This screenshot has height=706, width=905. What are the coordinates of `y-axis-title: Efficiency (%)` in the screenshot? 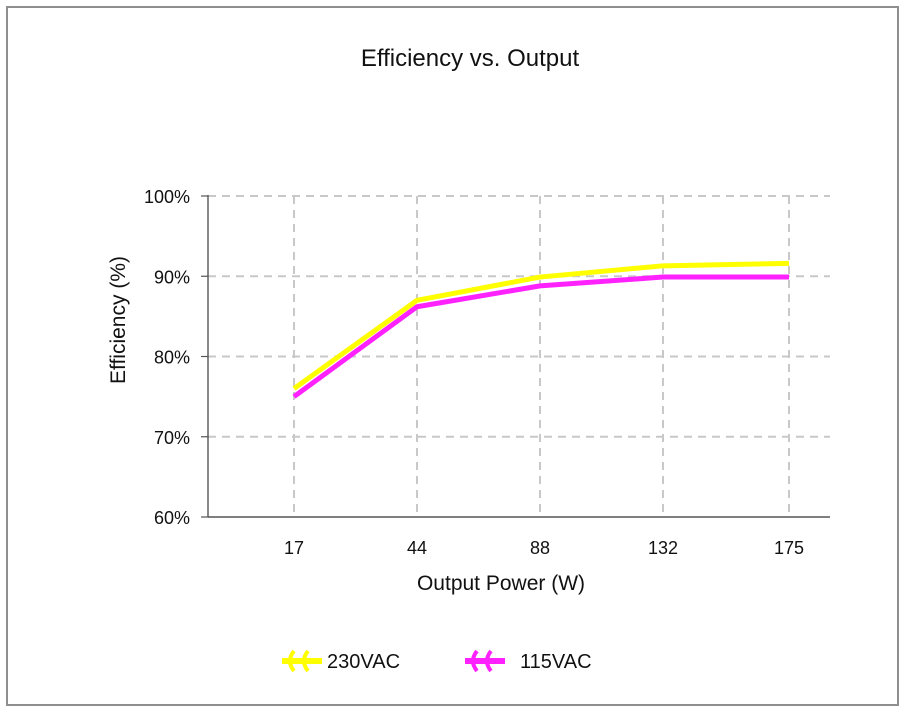 It's located at (118, 320).